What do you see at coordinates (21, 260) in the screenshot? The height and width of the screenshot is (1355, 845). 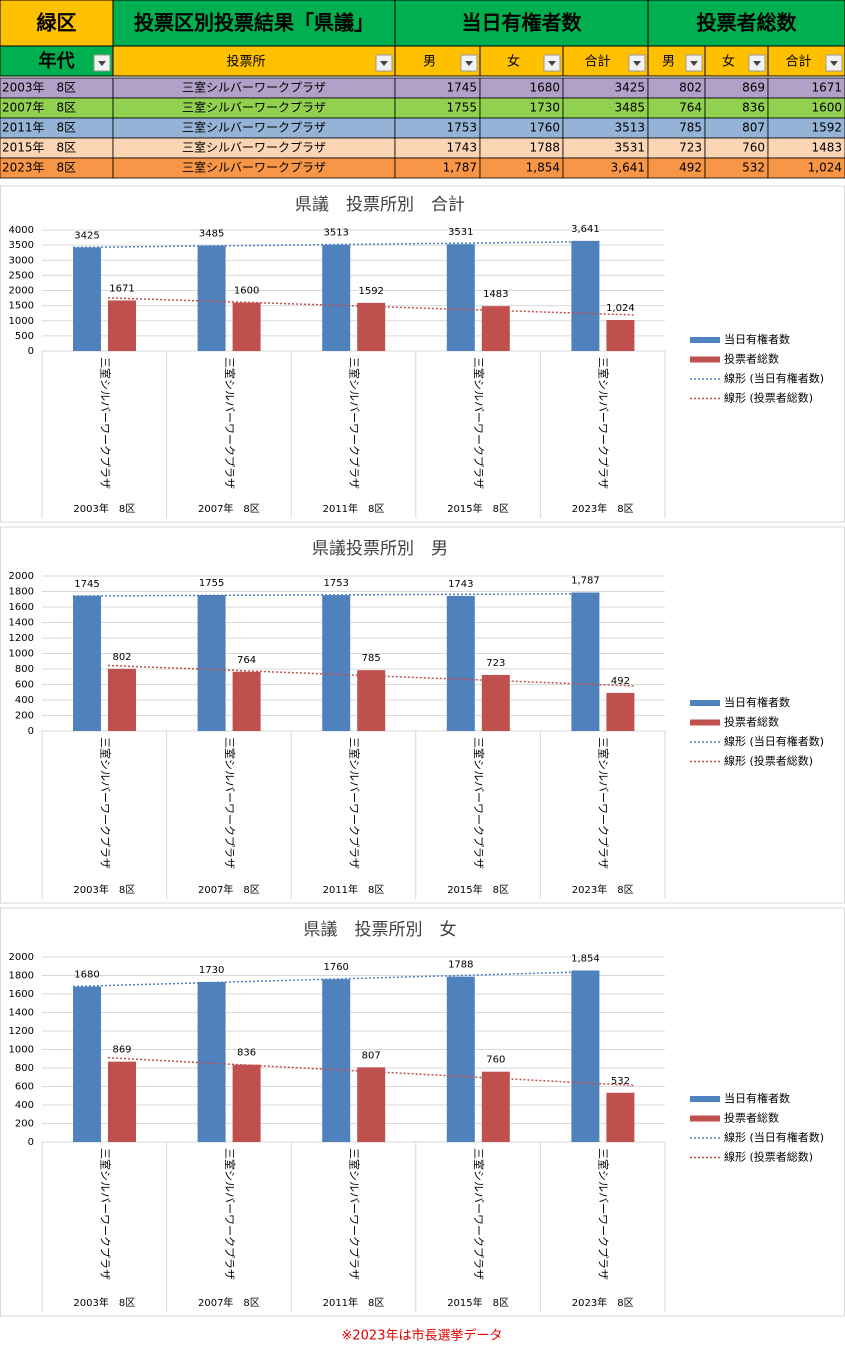 I see `y-tick-label: 3000` at bounding box center [21, 260].